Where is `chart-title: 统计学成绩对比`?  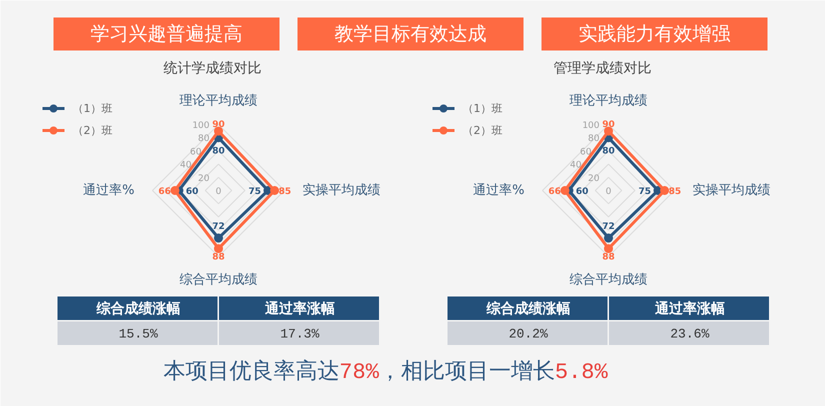 chart-title: 统计学成绩对比 is located at coordinates (213, 68).